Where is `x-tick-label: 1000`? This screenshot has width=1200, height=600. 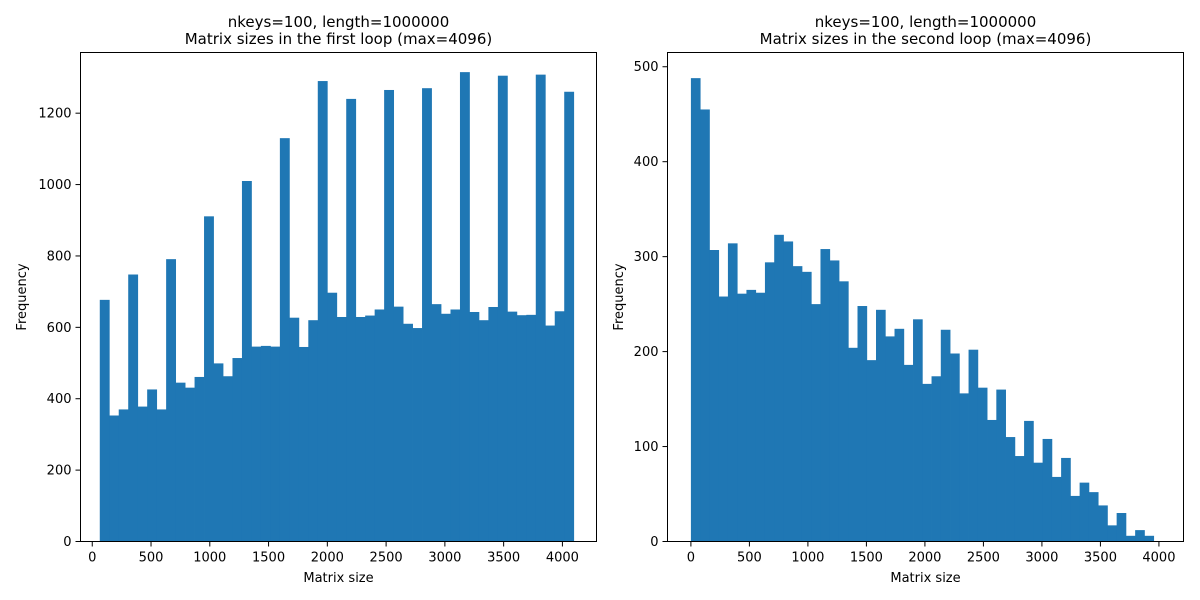 x-tick-label: 1000 is located at coordinates (209, 558).